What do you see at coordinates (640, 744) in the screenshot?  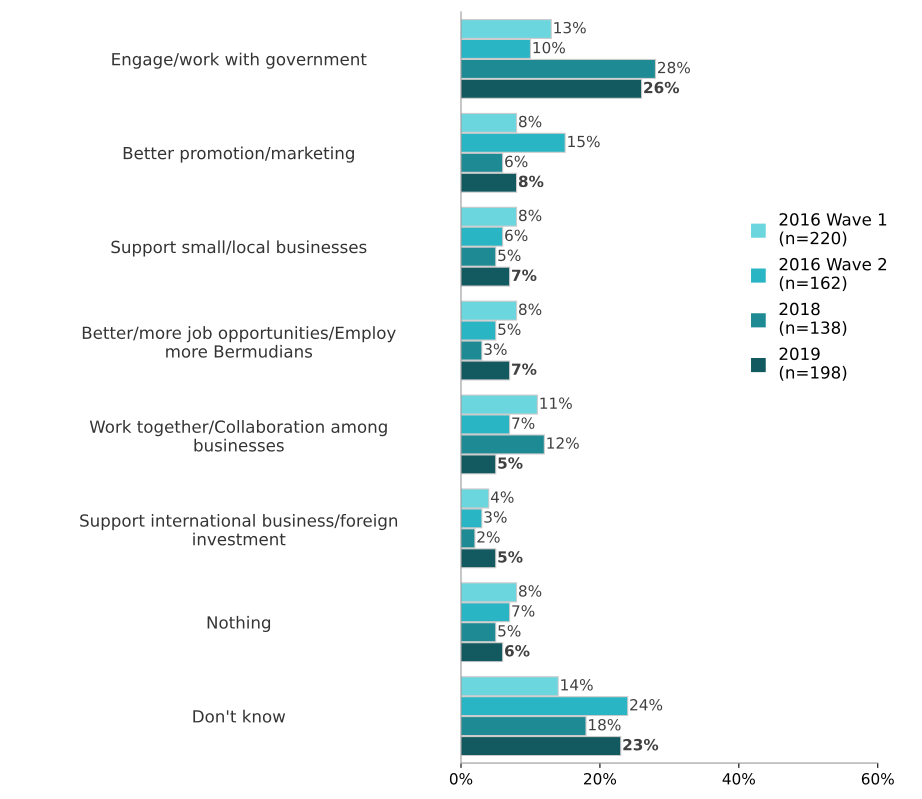 I see `data-label: 23%` at bounding box center [640, 744].